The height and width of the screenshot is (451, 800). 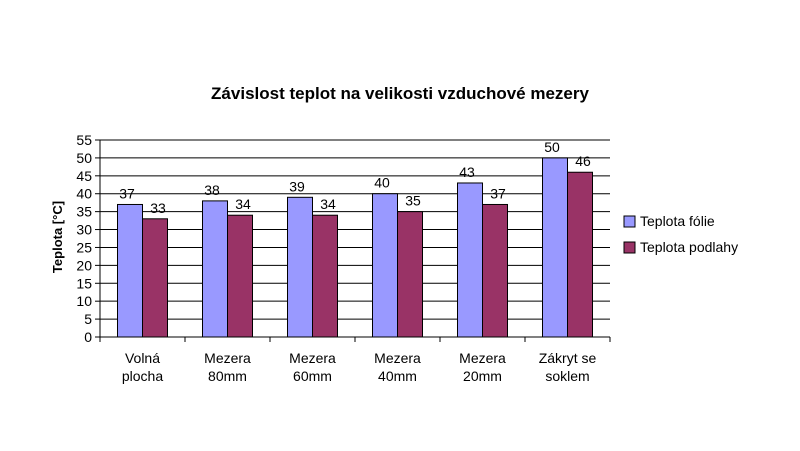 What do you see at coordinates (57, 237) in the screenshot?
I see `y-axis-label: Teplota [°C]` at bounding box center [57, 237].